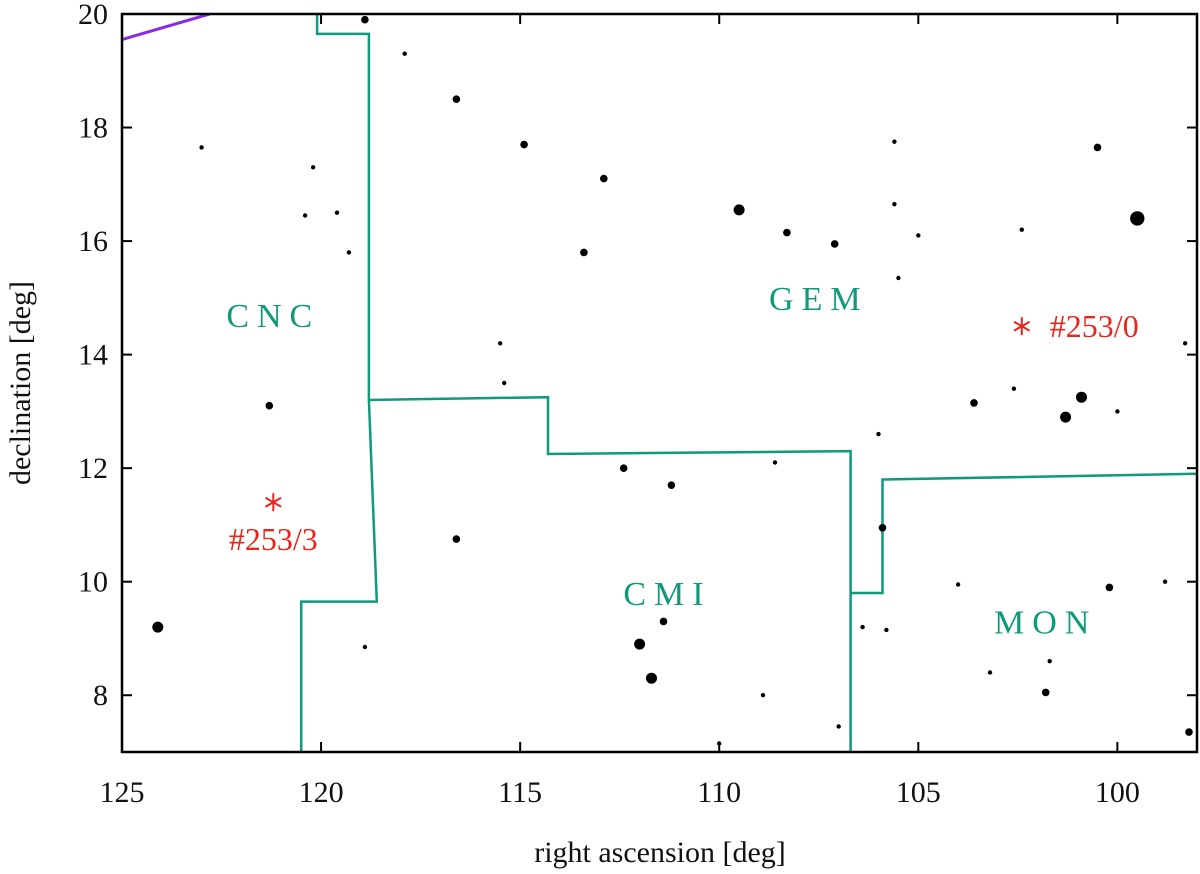 This screenshot has height=874, width=1200. What do you see at coordinates (321, 792) in the screenshot?
I see `x-tick-label: 120` at bounding box center [321, 792].